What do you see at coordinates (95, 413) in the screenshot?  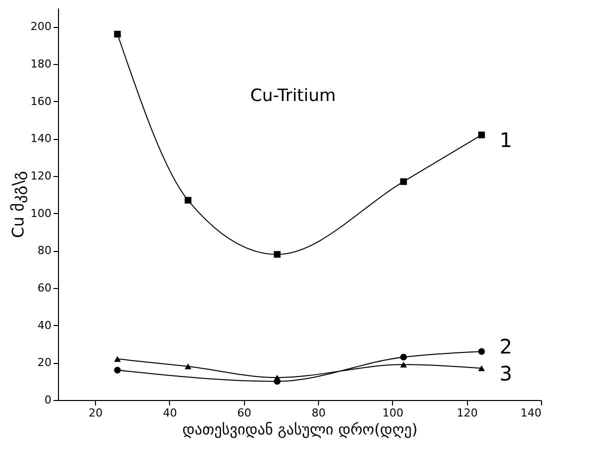 I see `x-tick-label: 20` at bounding box center [95, 413].